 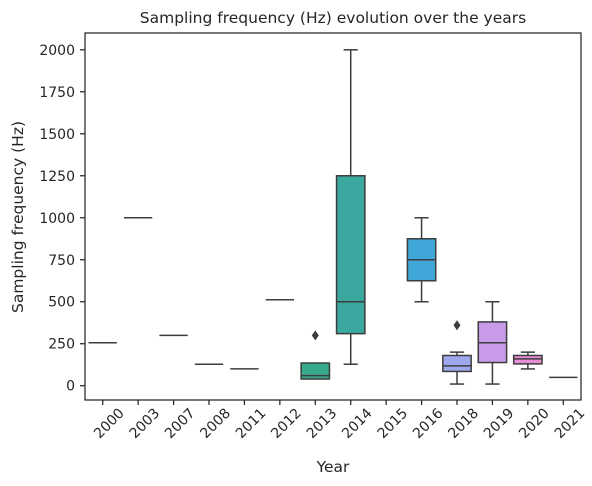 I want to click on x-tick-label: 2003, so click(x=145, y=423).